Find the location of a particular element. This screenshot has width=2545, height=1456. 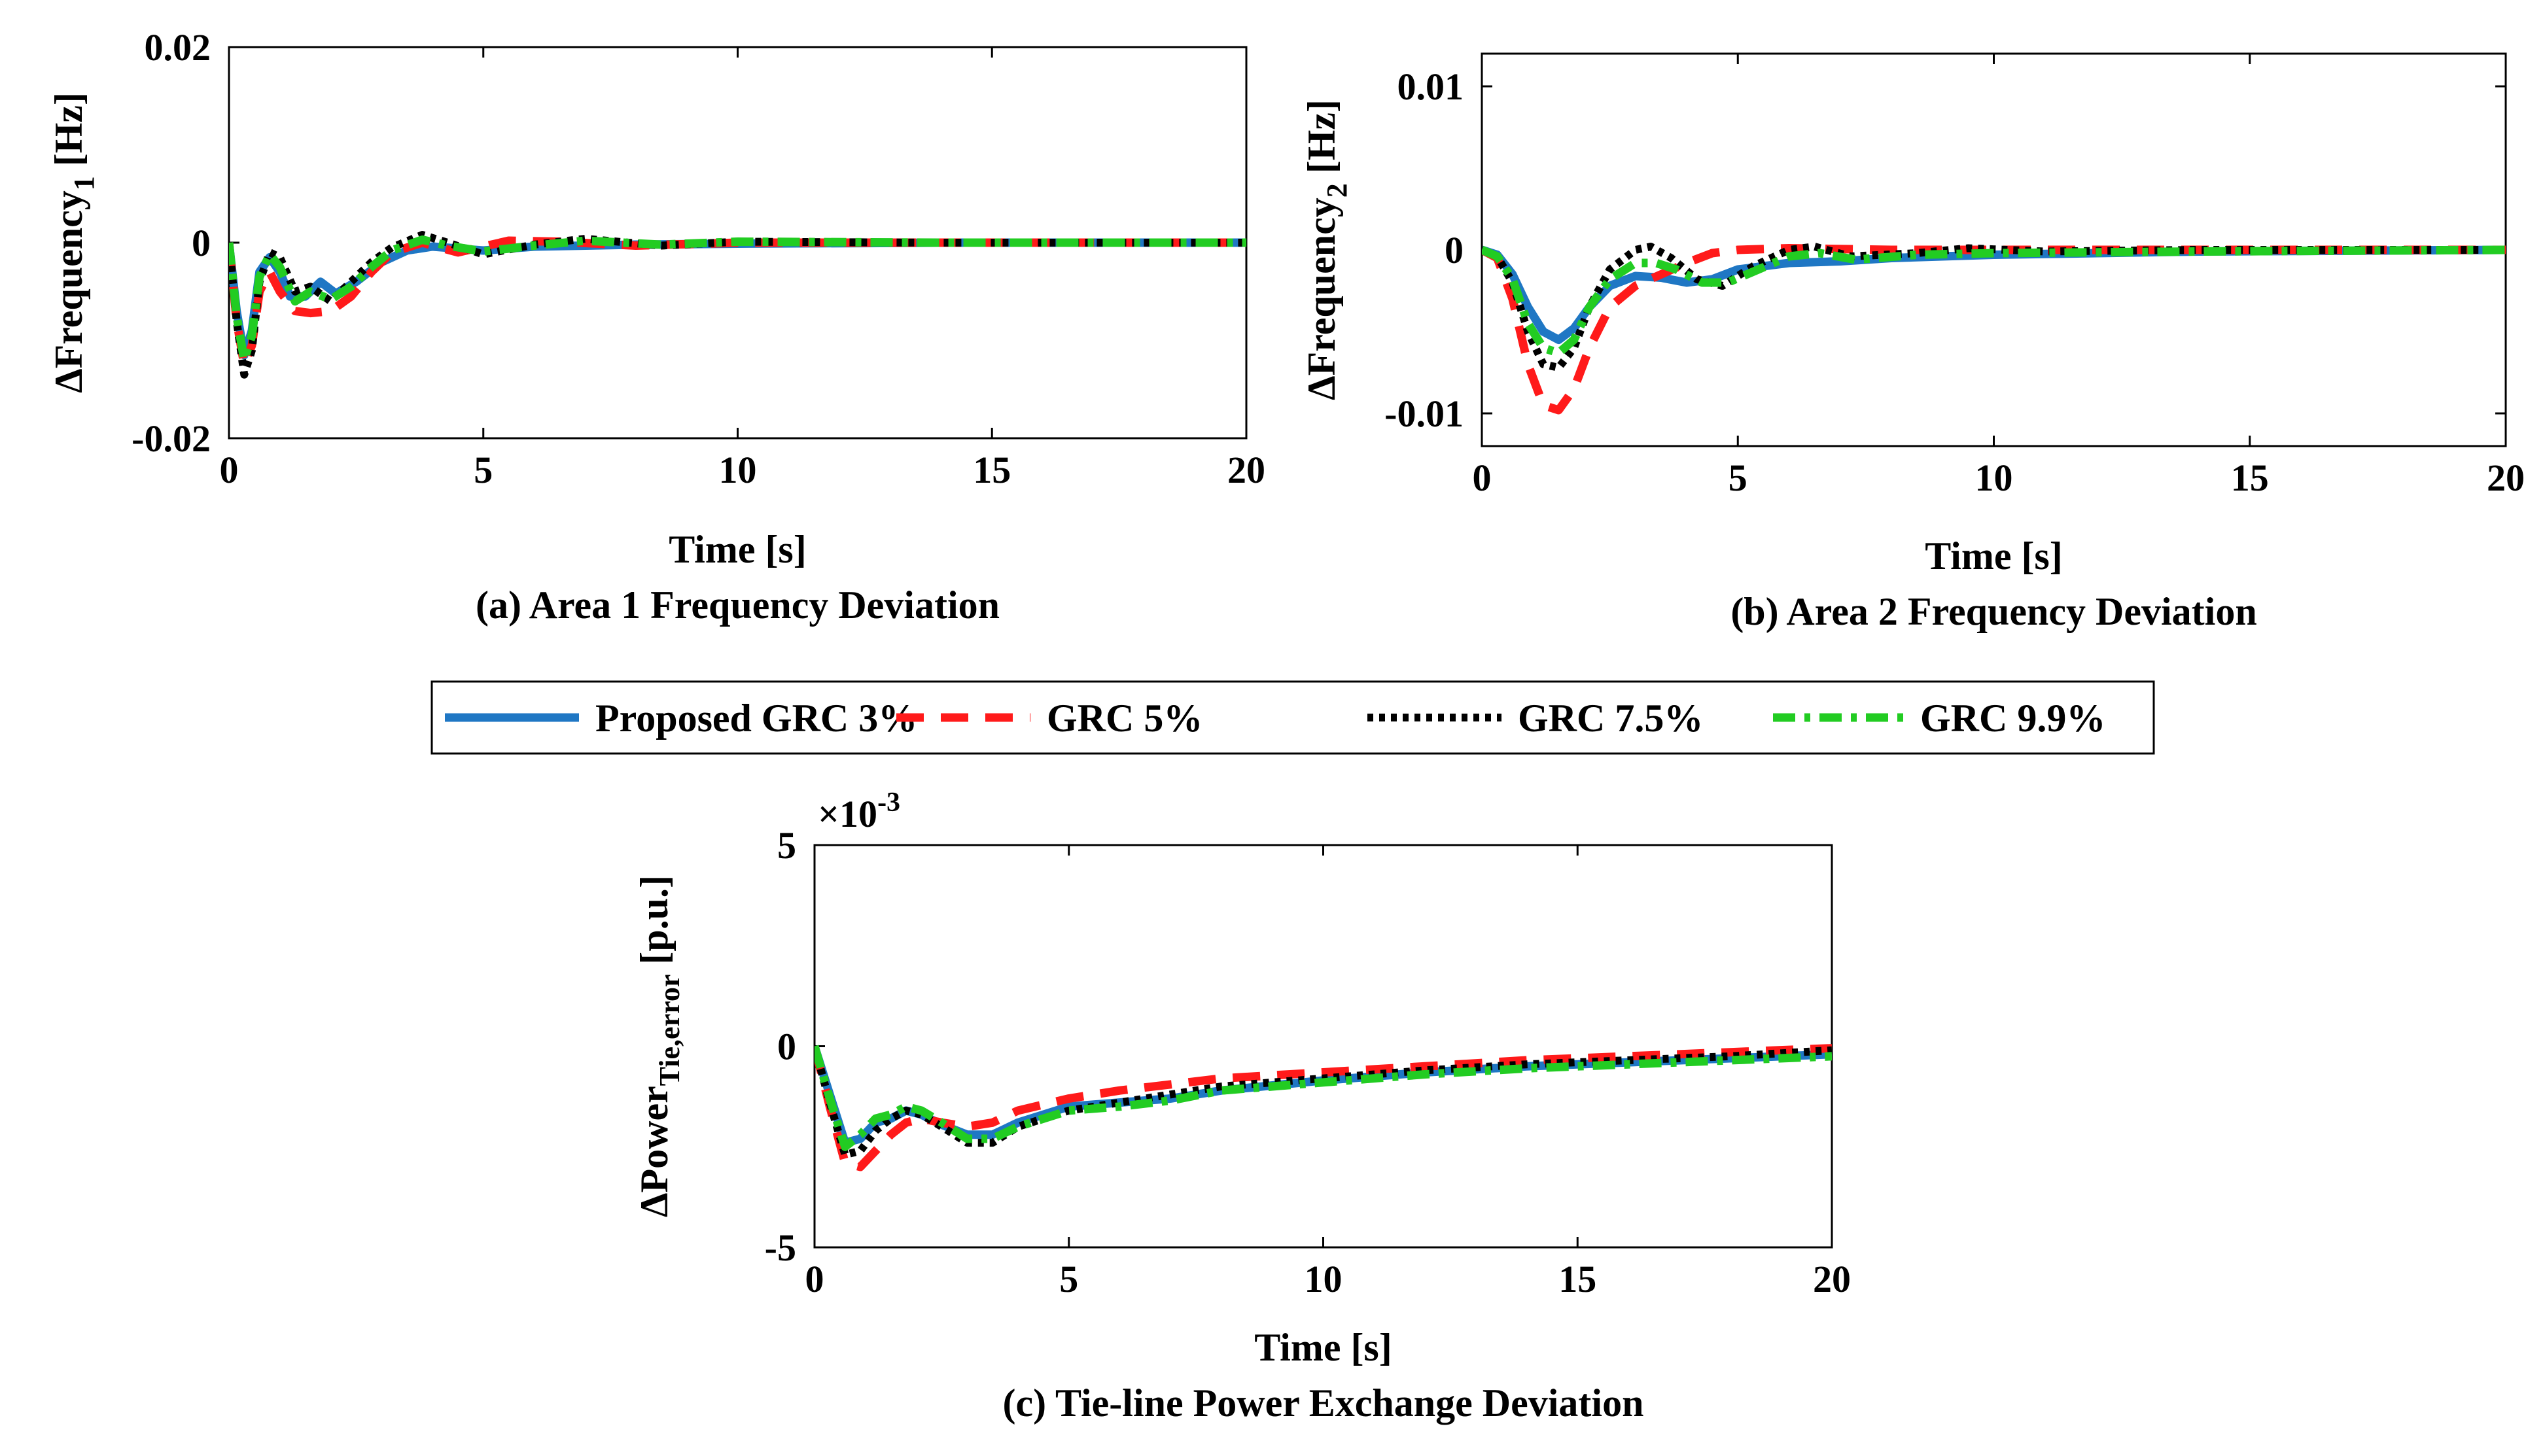

y-tick-label: -0.02 is located at coordinates (171, 438).